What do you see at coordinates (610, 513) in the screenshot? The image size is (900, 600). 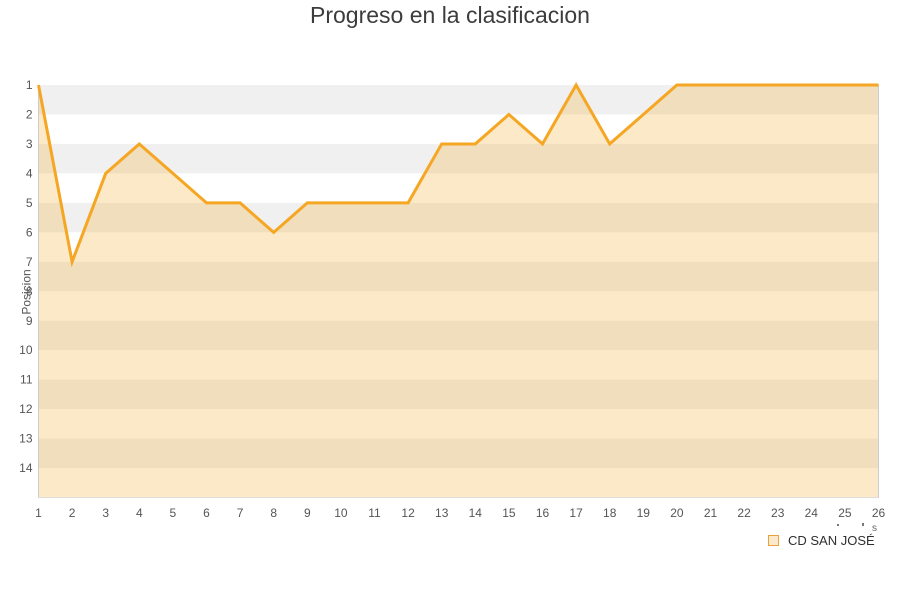 I see `x-tick-label: 18` at bounding box center [610, 513].